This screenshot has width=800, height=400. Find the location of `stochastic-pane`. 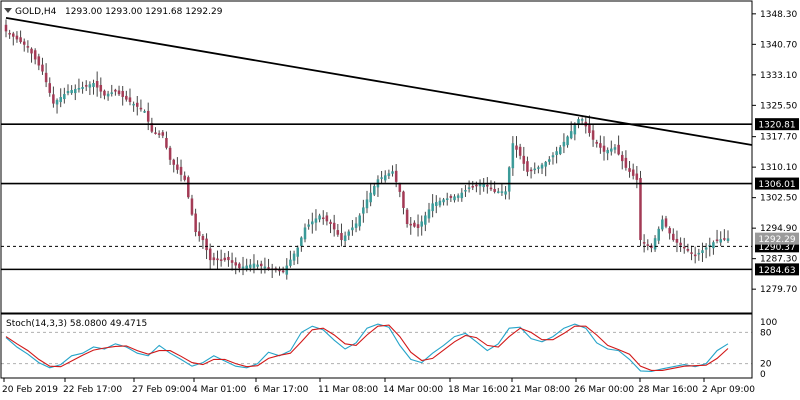

stochastic-pane is located at coordinates (376, 347).